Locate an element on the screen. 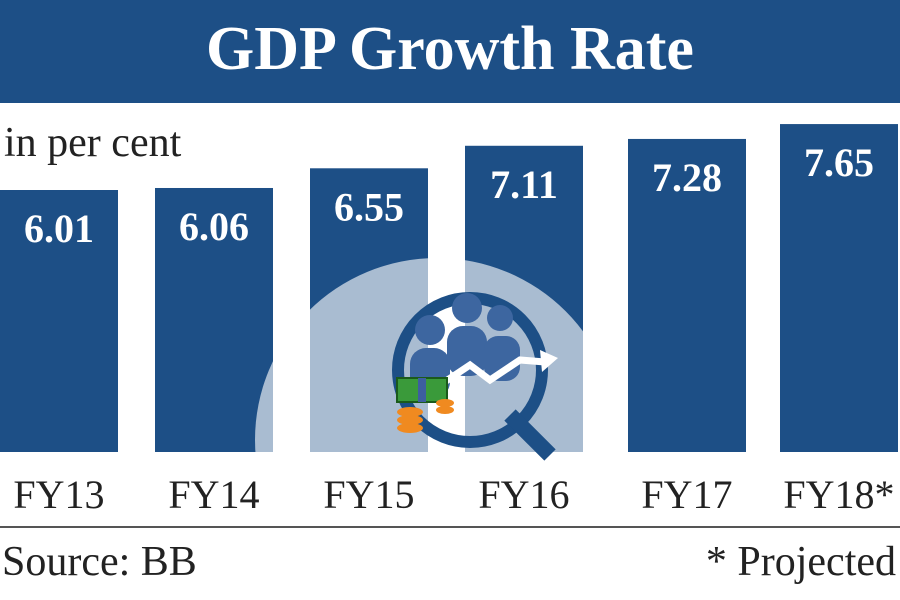  category-label: FY18* is located at coordinates (838, 494).